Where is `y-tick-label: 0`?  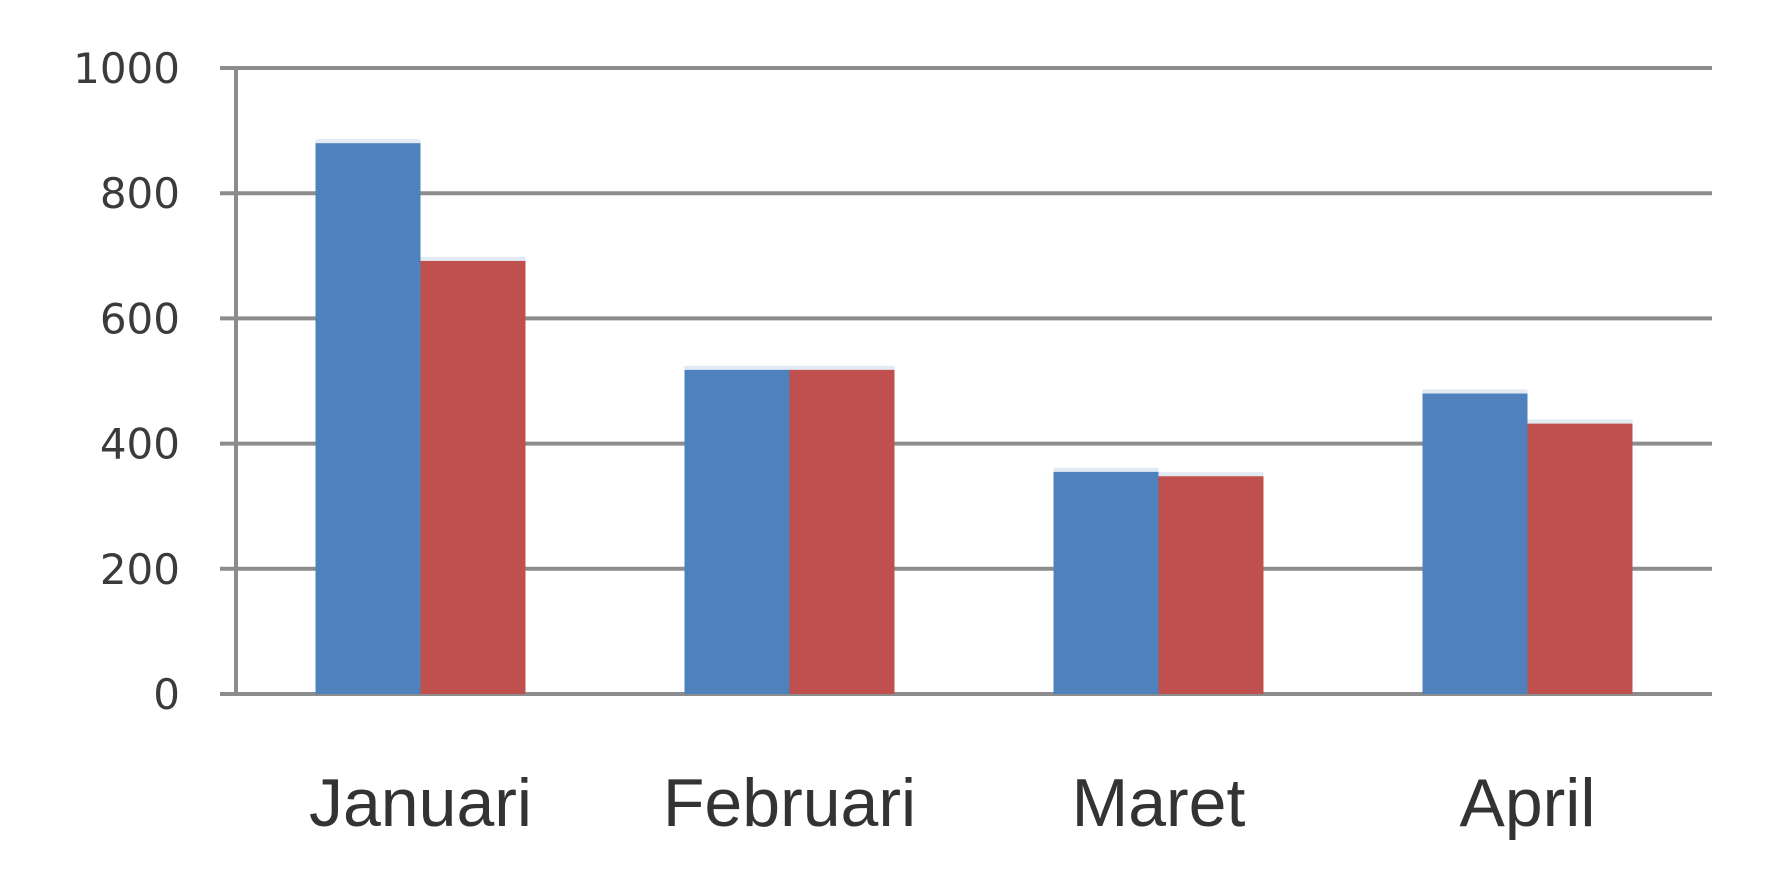
y-tick-label: 0 is located at coordinates (166, 694).